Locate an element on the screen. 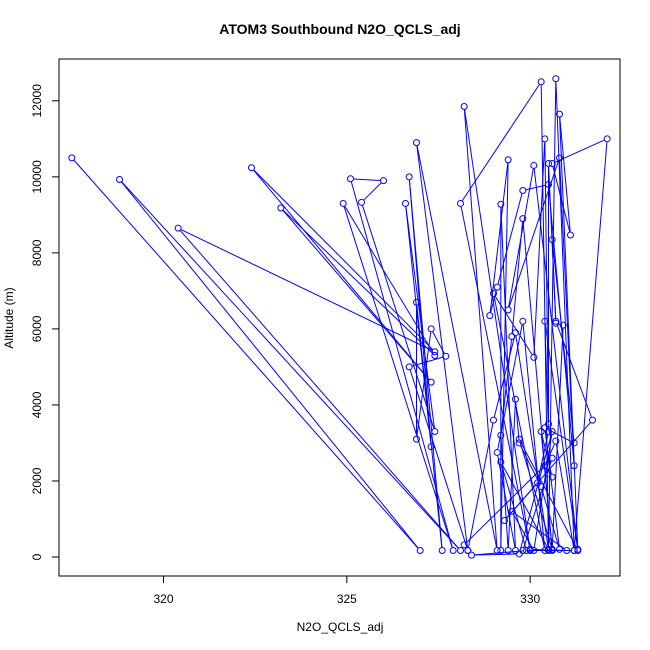  chart-title: ATOM3 Southbound N2O_QCLS_adj is located at coordinates (339, 29).